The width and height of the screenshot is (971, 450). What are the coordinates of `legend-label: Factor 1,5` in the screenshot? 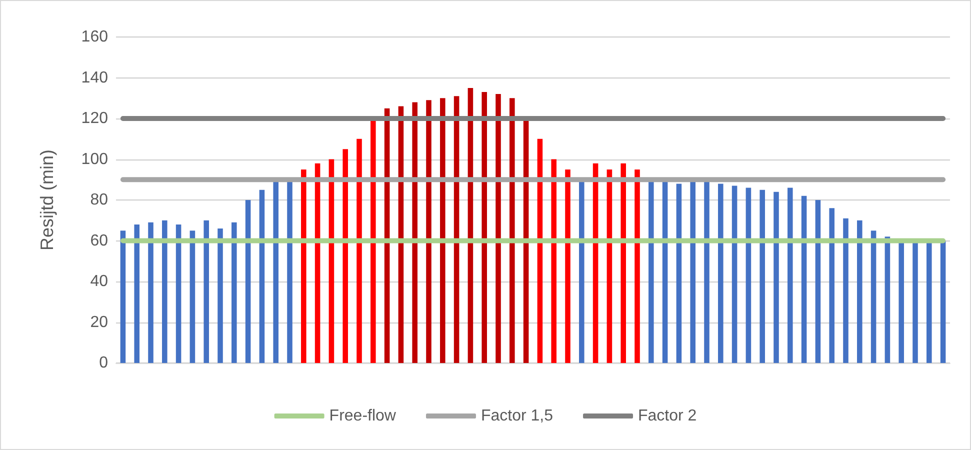 It's located at (517, 416).